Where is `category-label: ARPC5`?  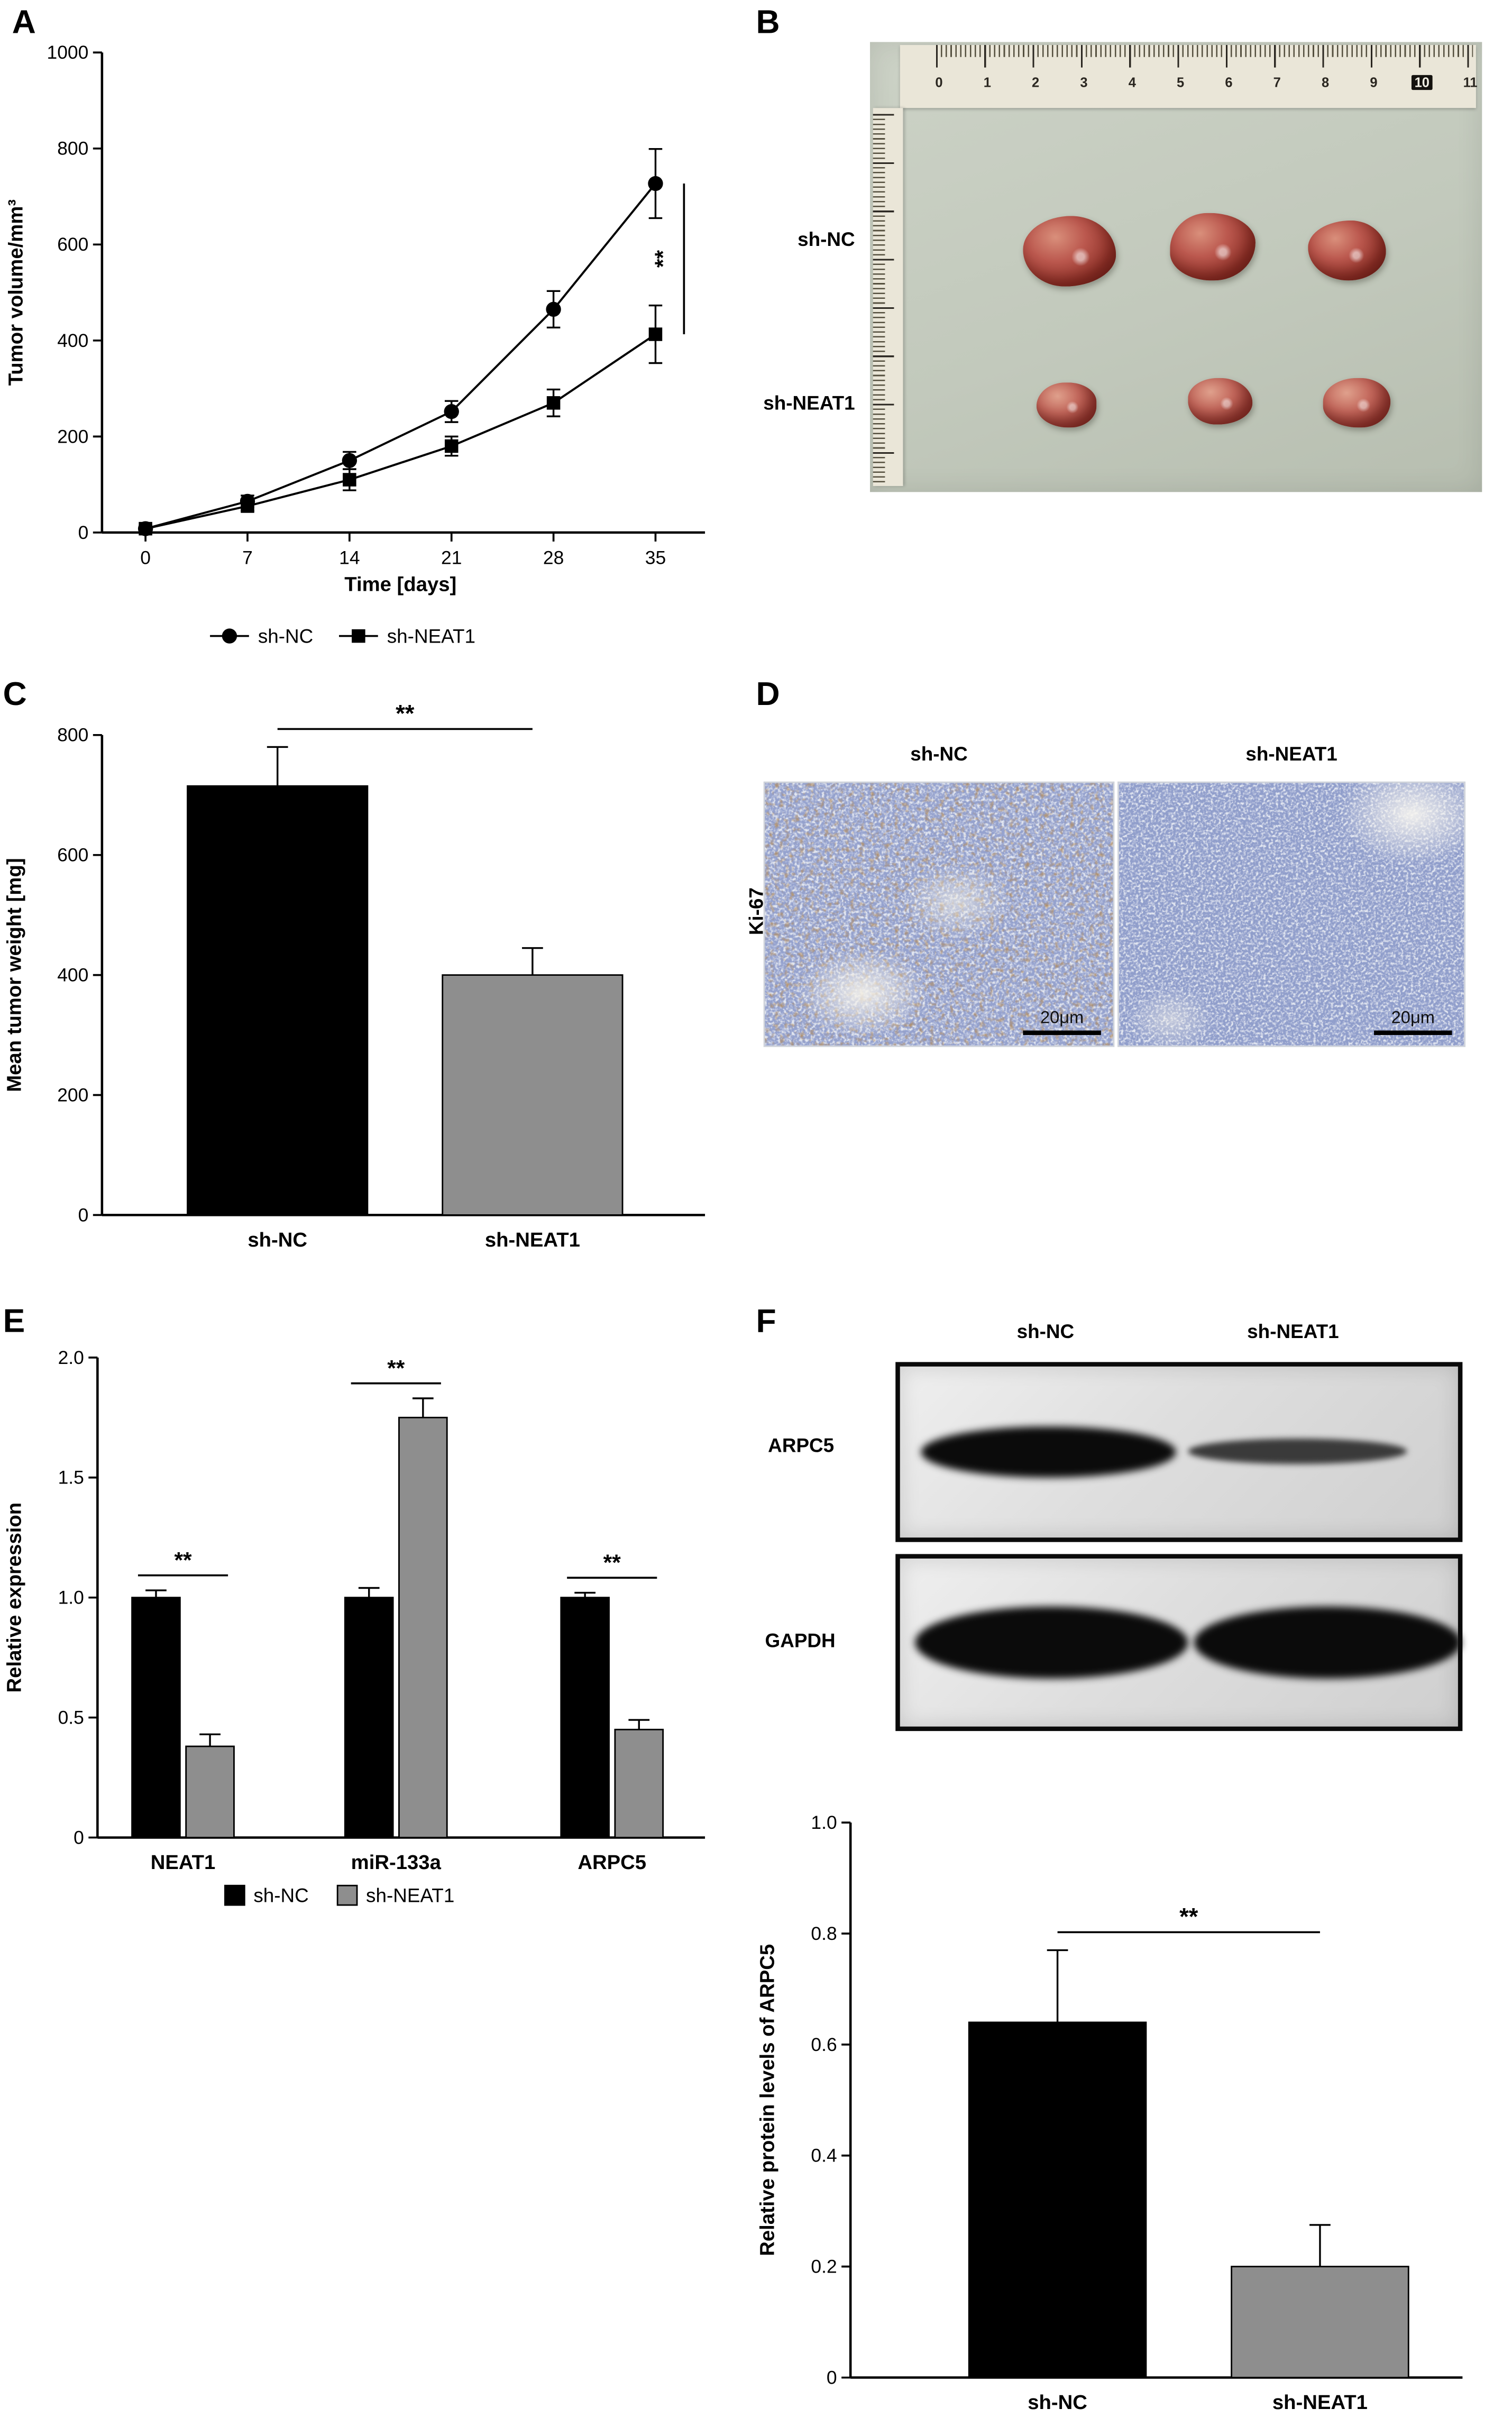 category-label: ARPC5 is located at coordinates (612, 1863).